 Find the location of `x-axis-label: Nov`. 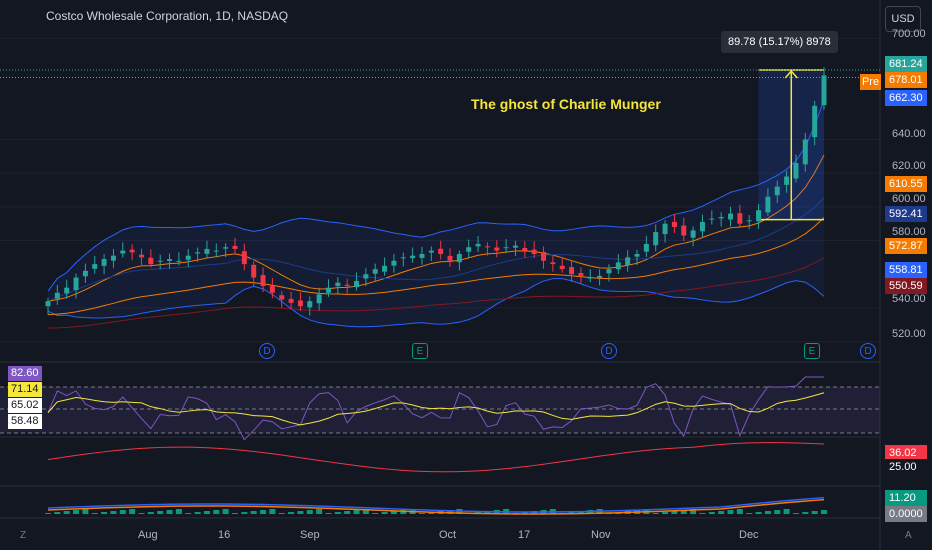

x-axis-label: Nov is located at coordinates (601, 535).